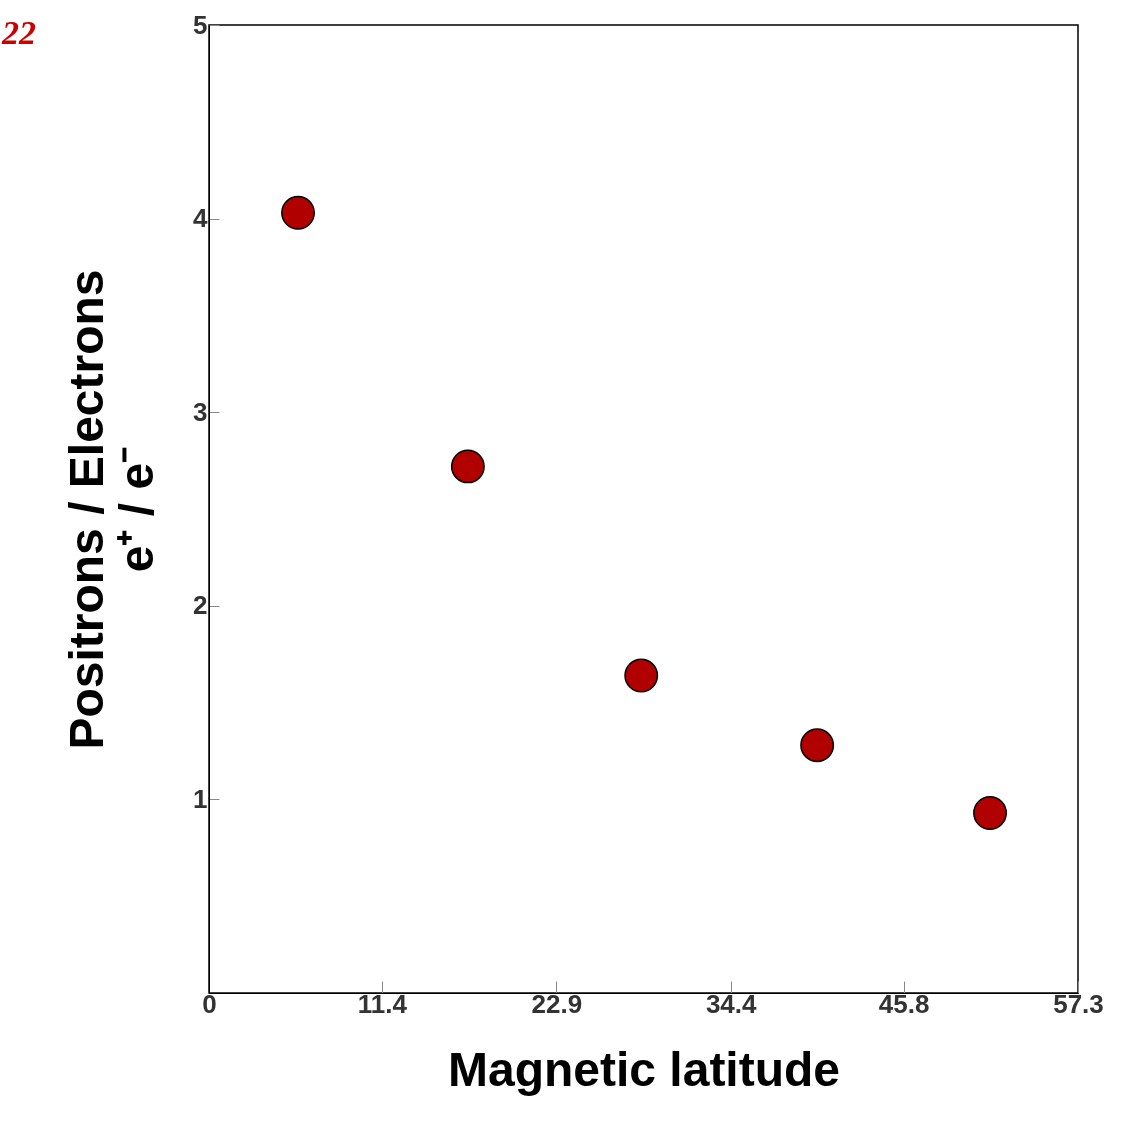  What do you see at coordinates (200, 24) in the screenshot?
I see `y-tick-label: 5` at bounding box center [200, 24].